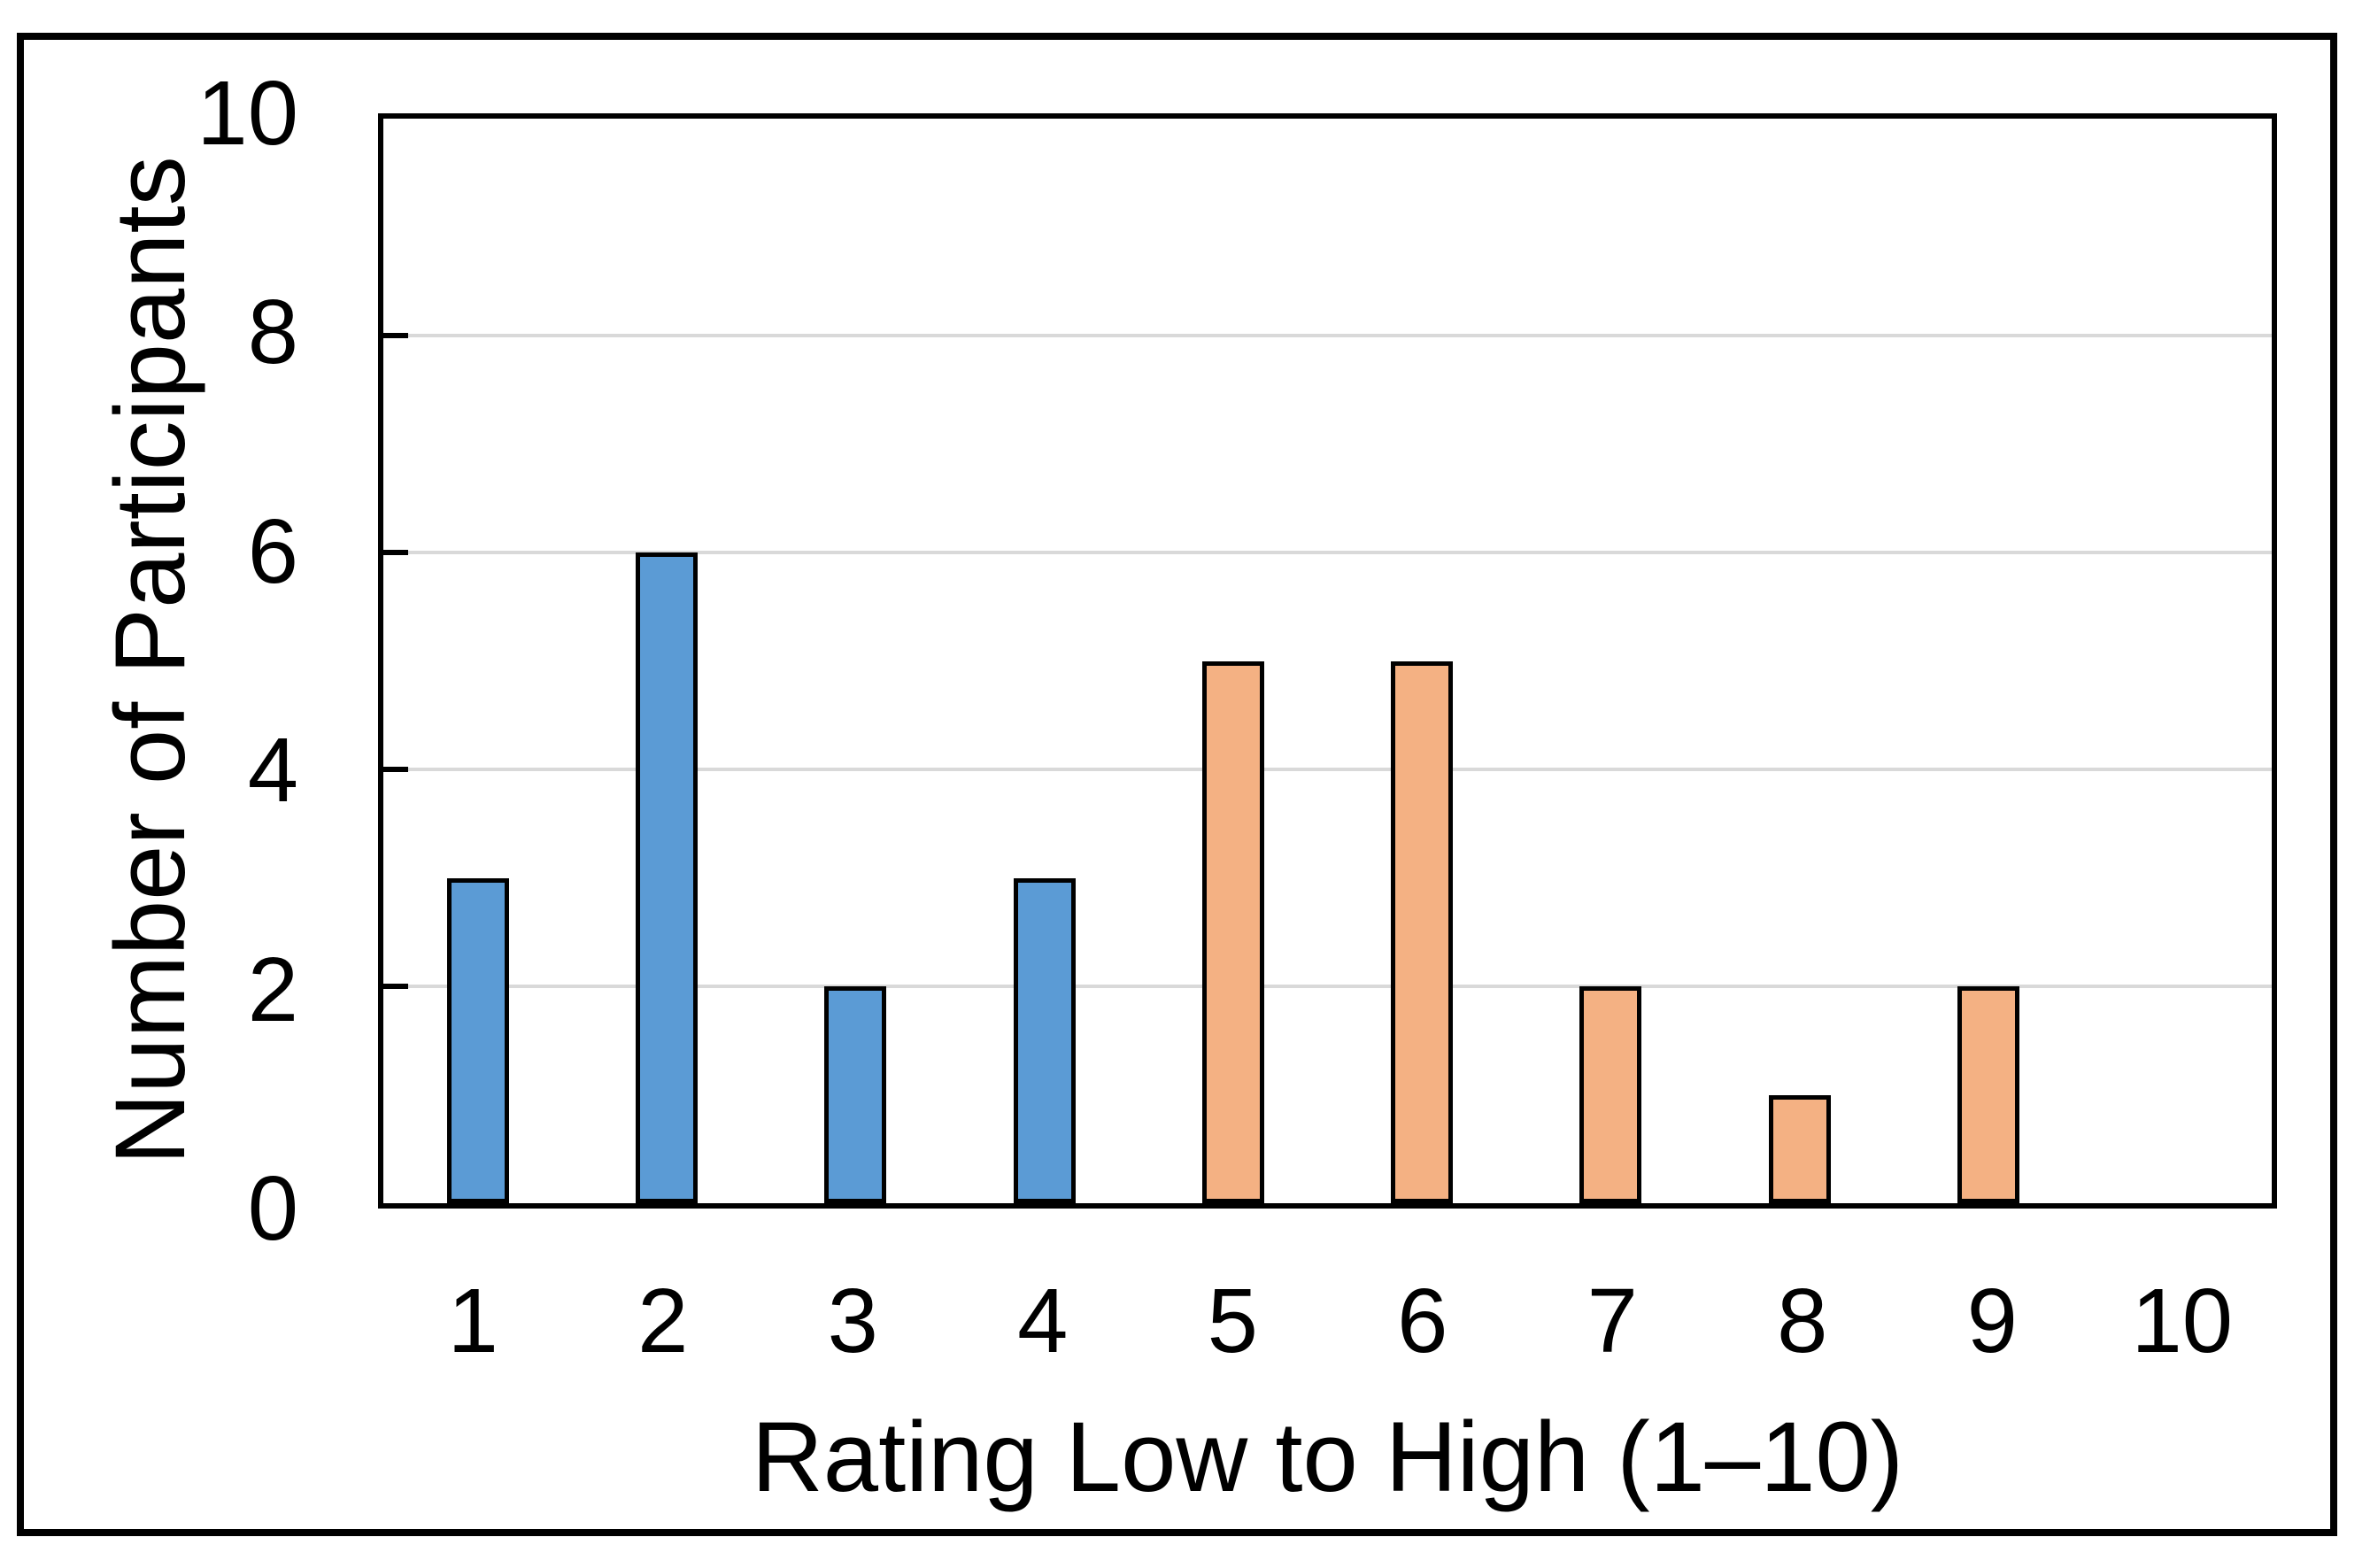  Describe the element at coordinates (272, 989) in the screenshot. I see `y-axis-tick-label-2: 2` at that location.